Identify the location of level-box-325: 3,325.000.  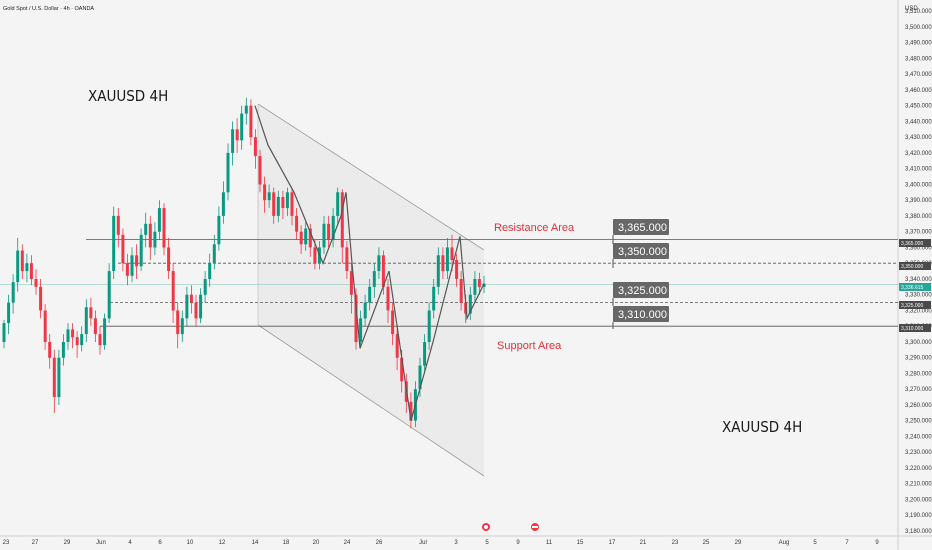
(641, 290).